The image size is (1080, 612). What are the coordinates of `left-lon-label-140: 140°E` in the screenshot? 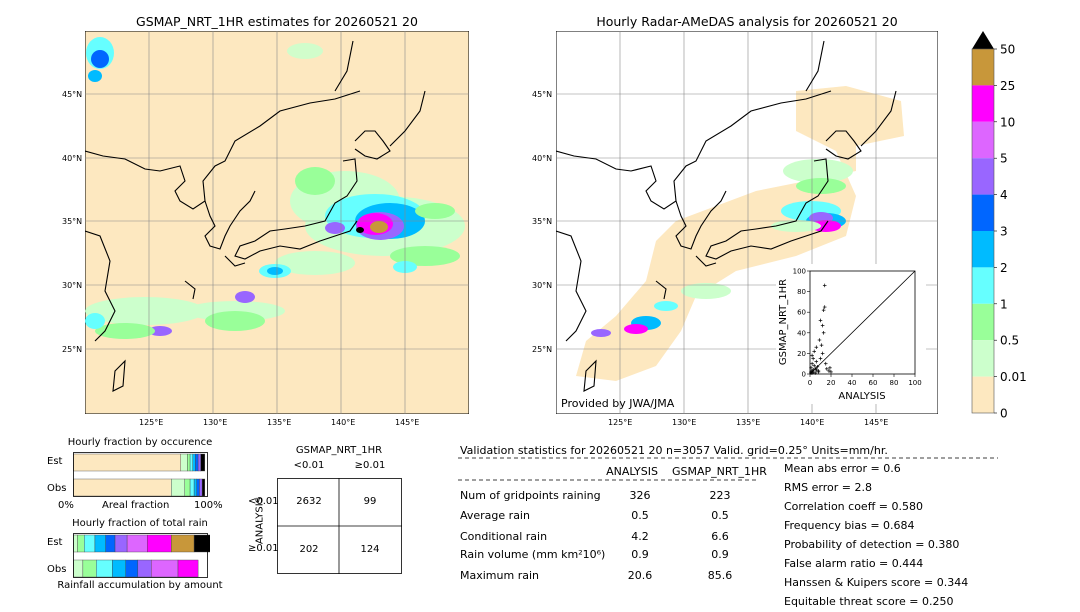 It's located at (343, 422).